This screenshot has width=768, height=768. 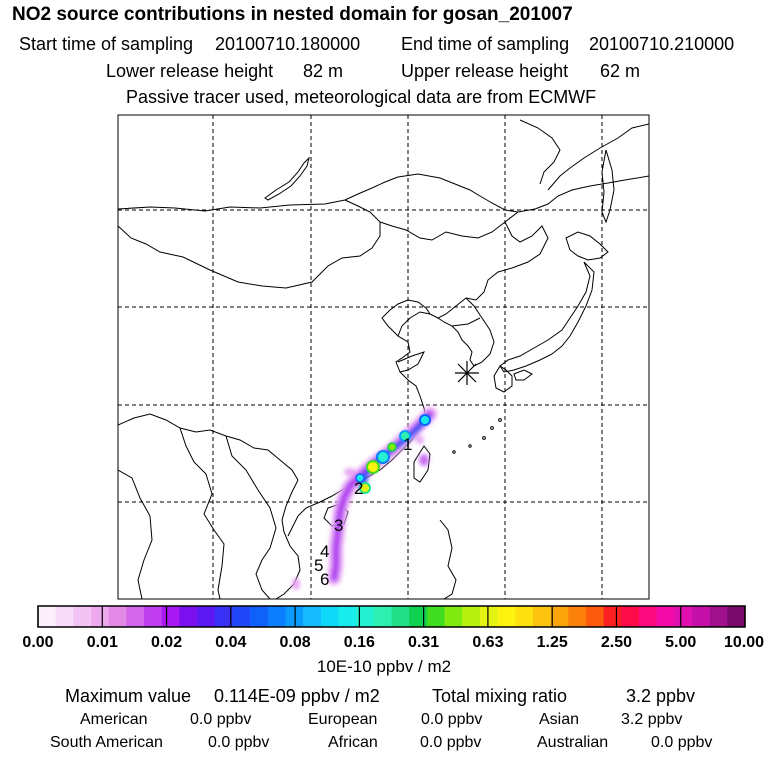 What do you see at coordinates (166, 642) in the screenshot?
I see `colorbar-tick-label: 0.02` at bounding box center [166, 642].